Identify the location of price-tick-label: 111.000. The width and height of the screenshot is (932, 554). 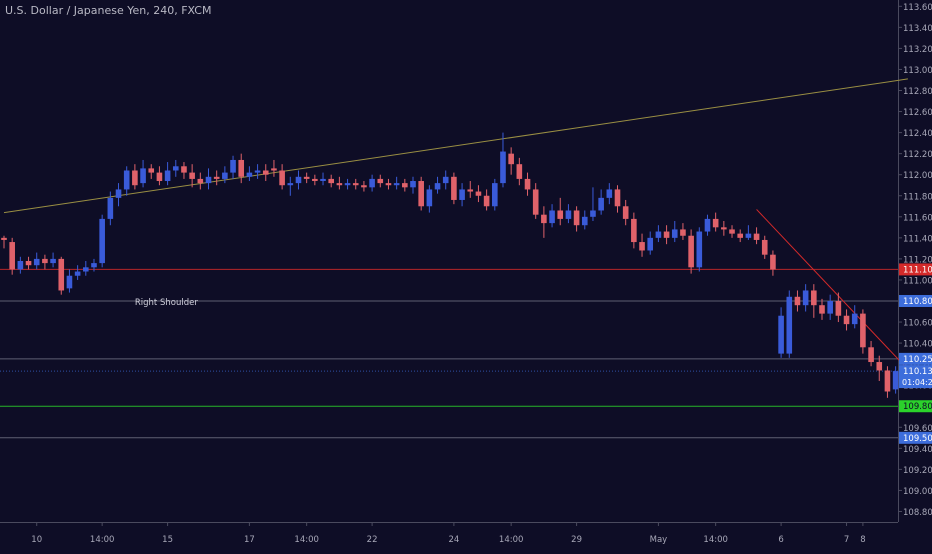
(917, 281).